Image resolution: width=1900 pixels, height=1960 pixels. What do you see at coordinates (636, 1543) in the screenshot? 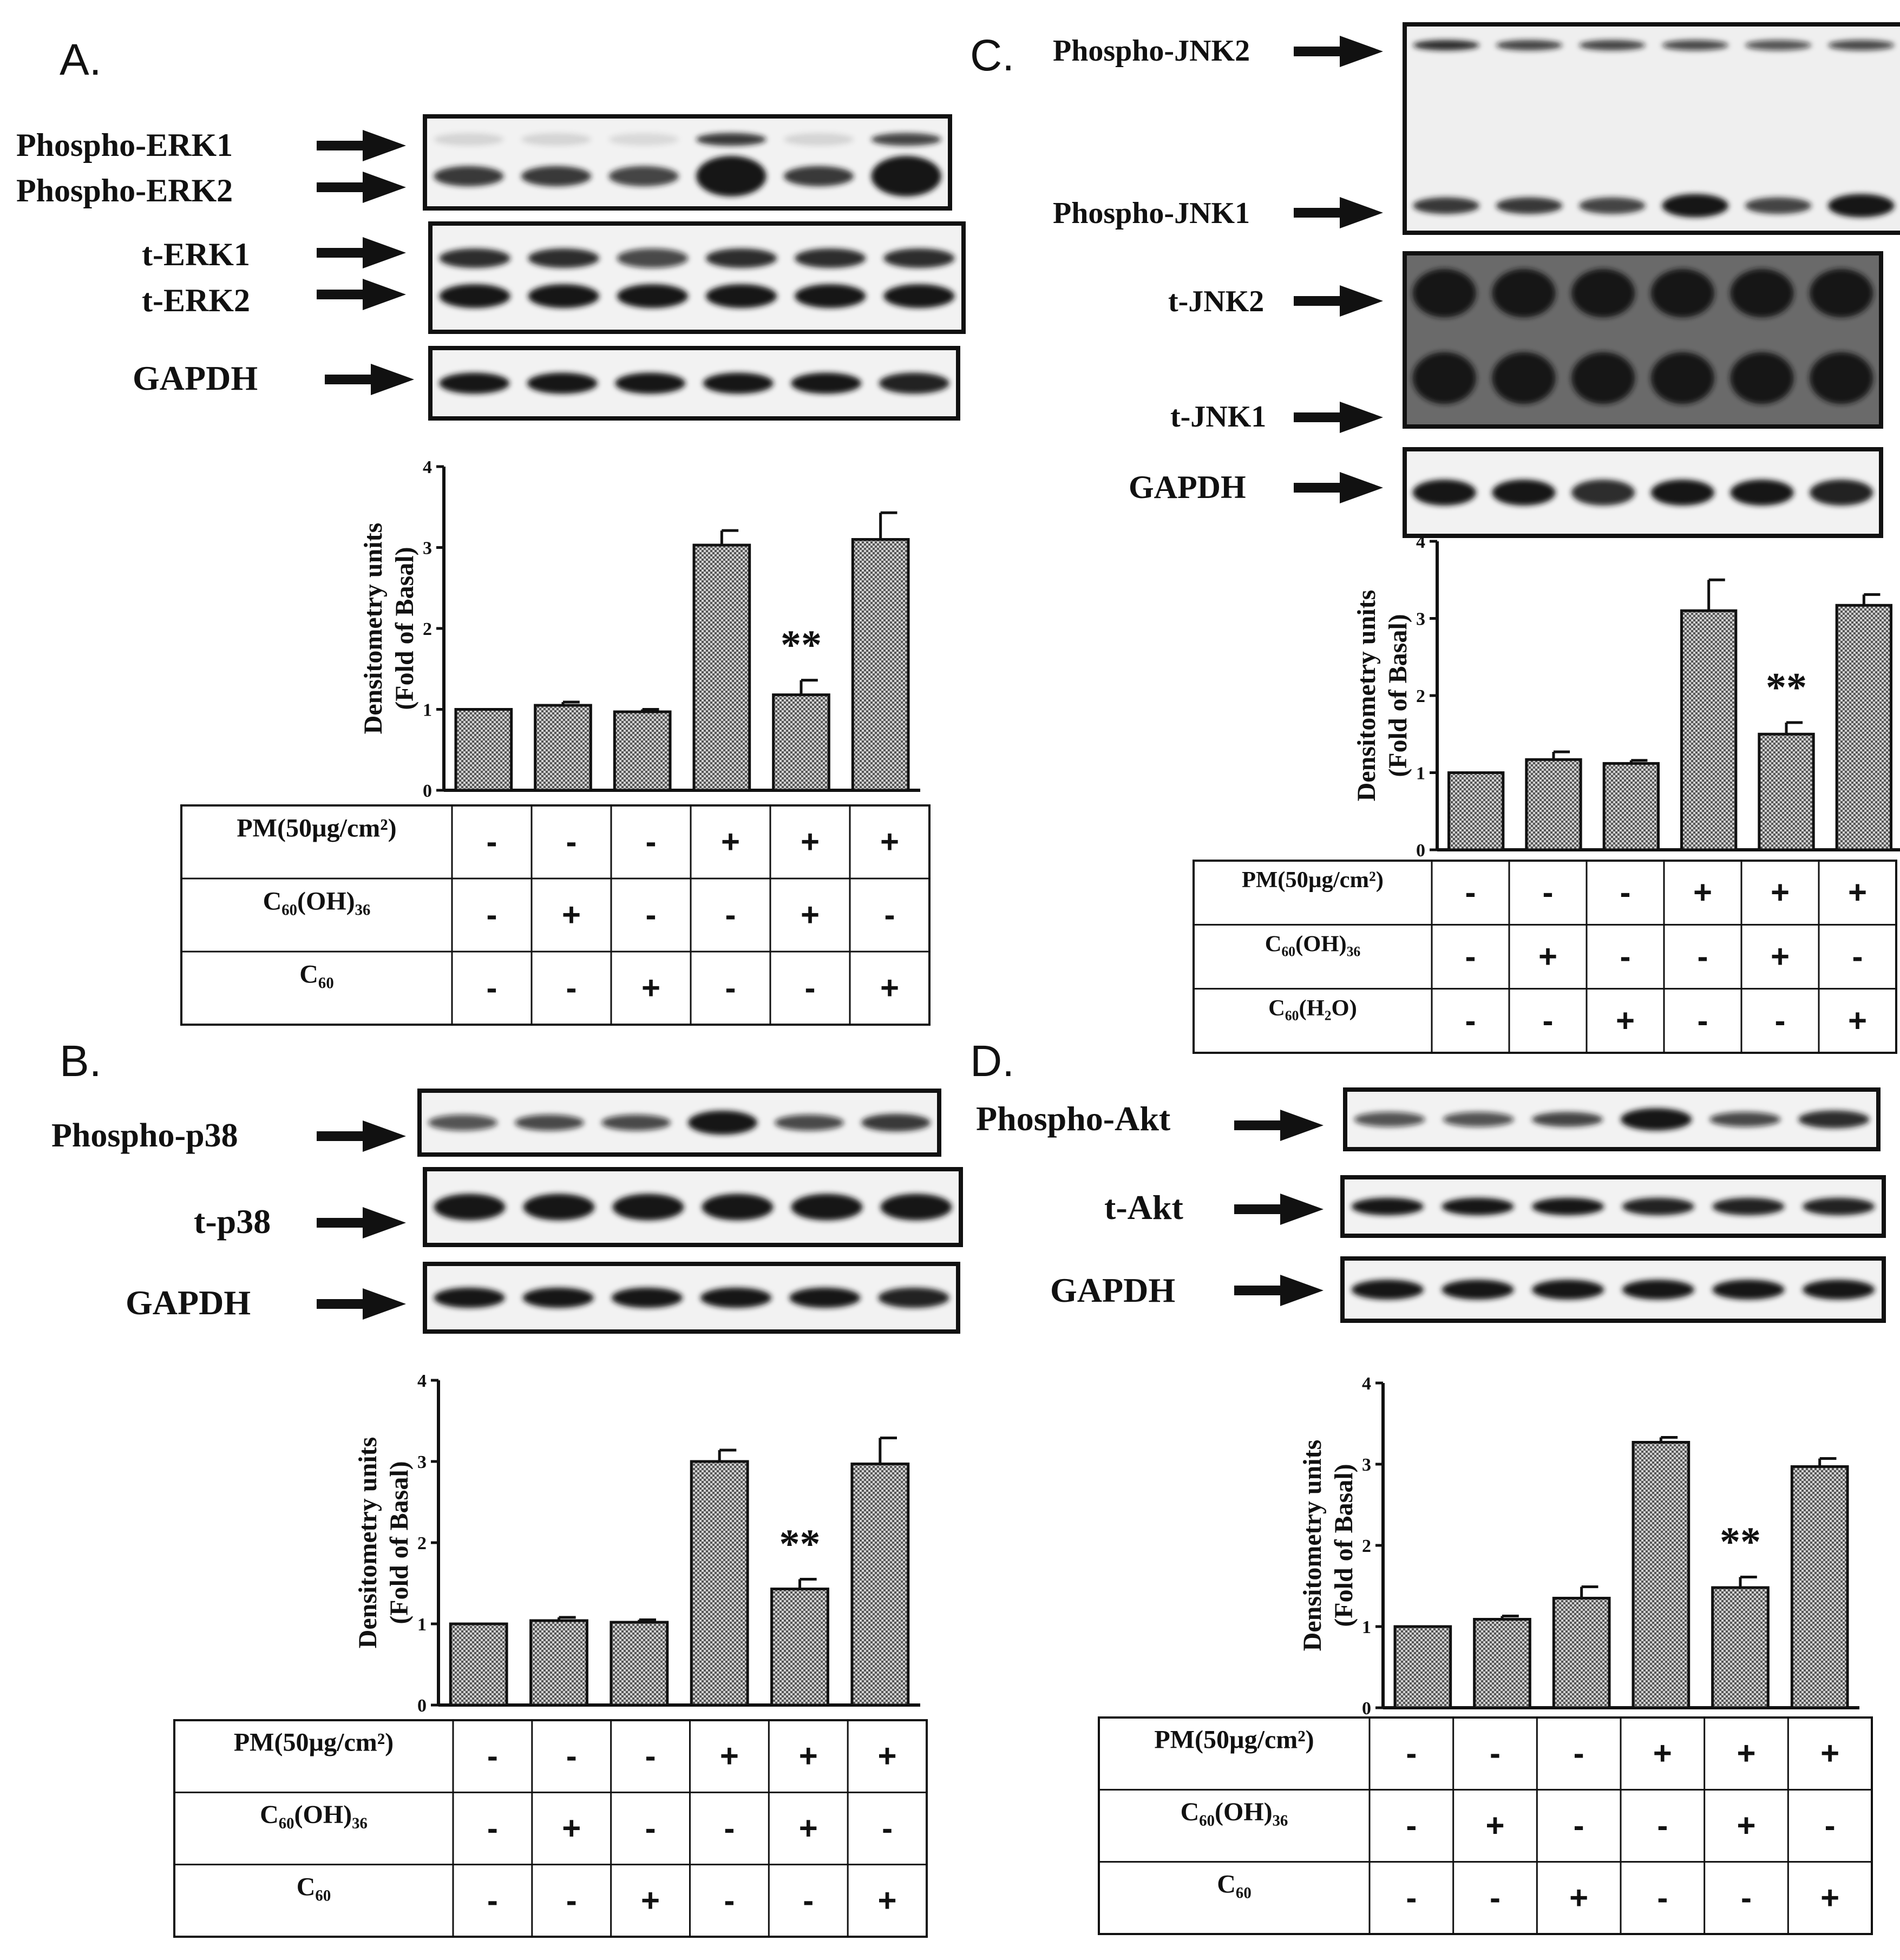
I see `bar-chart-b: 0 1 2 3 4 Densitometry units (Fold of Basal) **` at bounding box center [636, 1543].